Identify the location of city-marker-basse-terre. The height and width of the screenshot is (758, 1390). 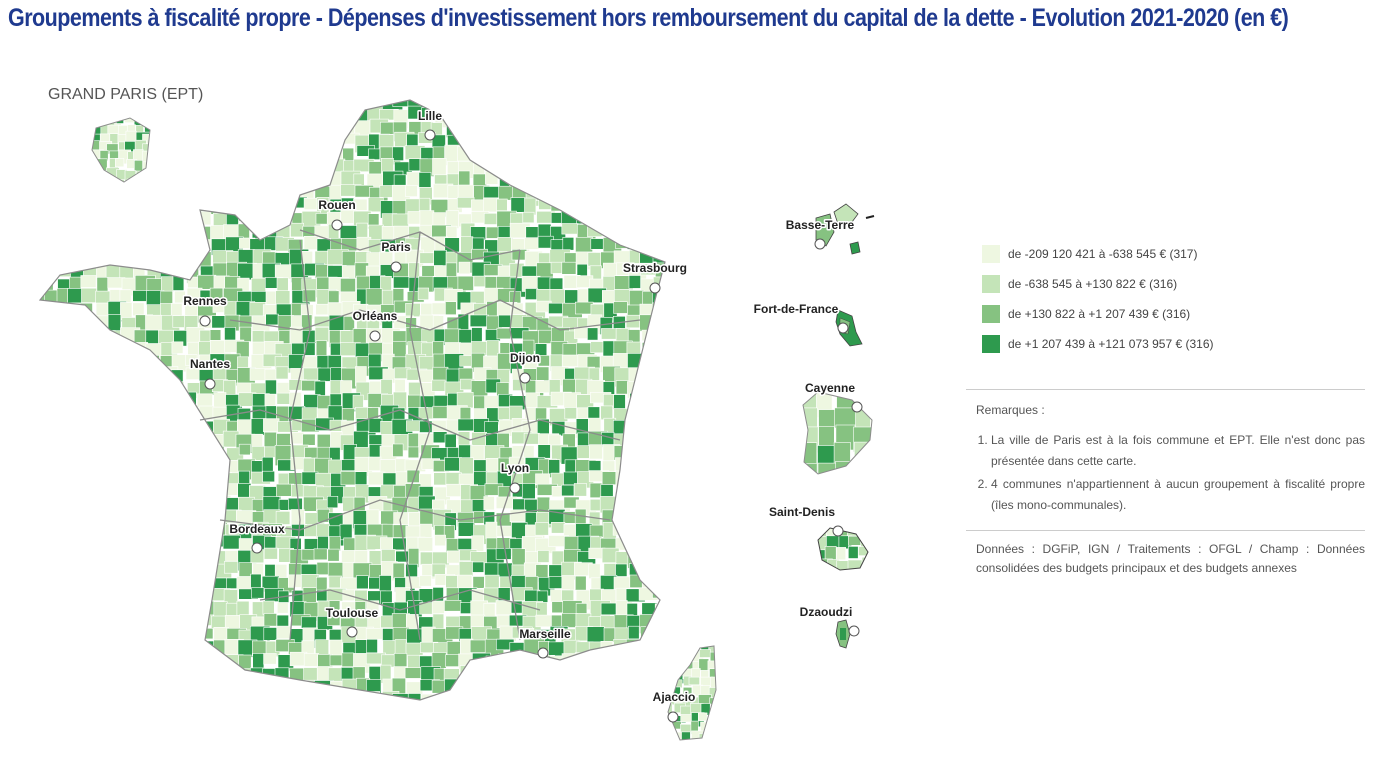
(820, 244).